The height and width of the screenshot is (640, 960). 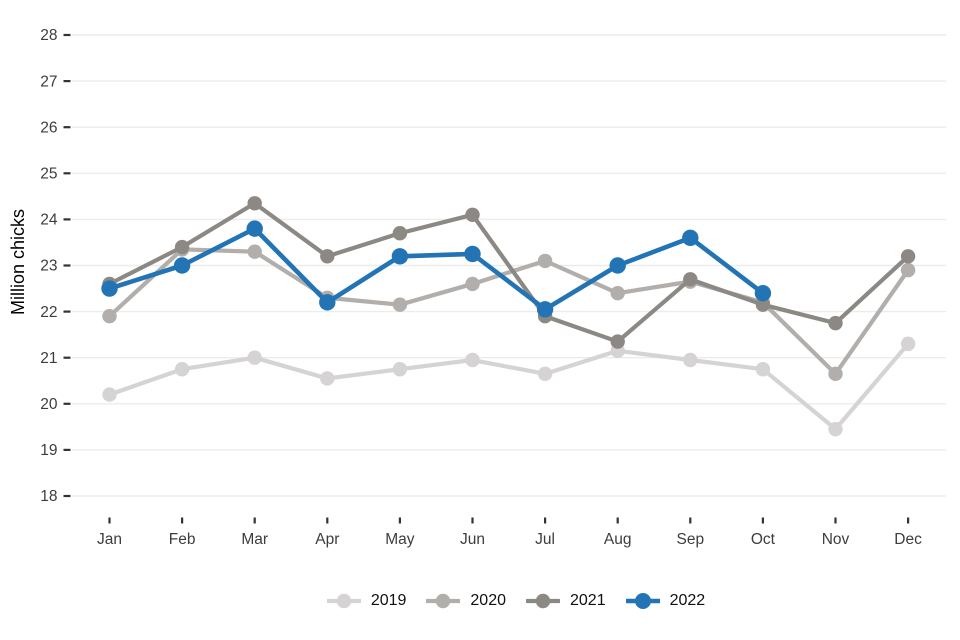 What do you see at coordinates (908, 344) in the screenshot?
I see `point-2019-Dec` at bounding box center [908, 344].